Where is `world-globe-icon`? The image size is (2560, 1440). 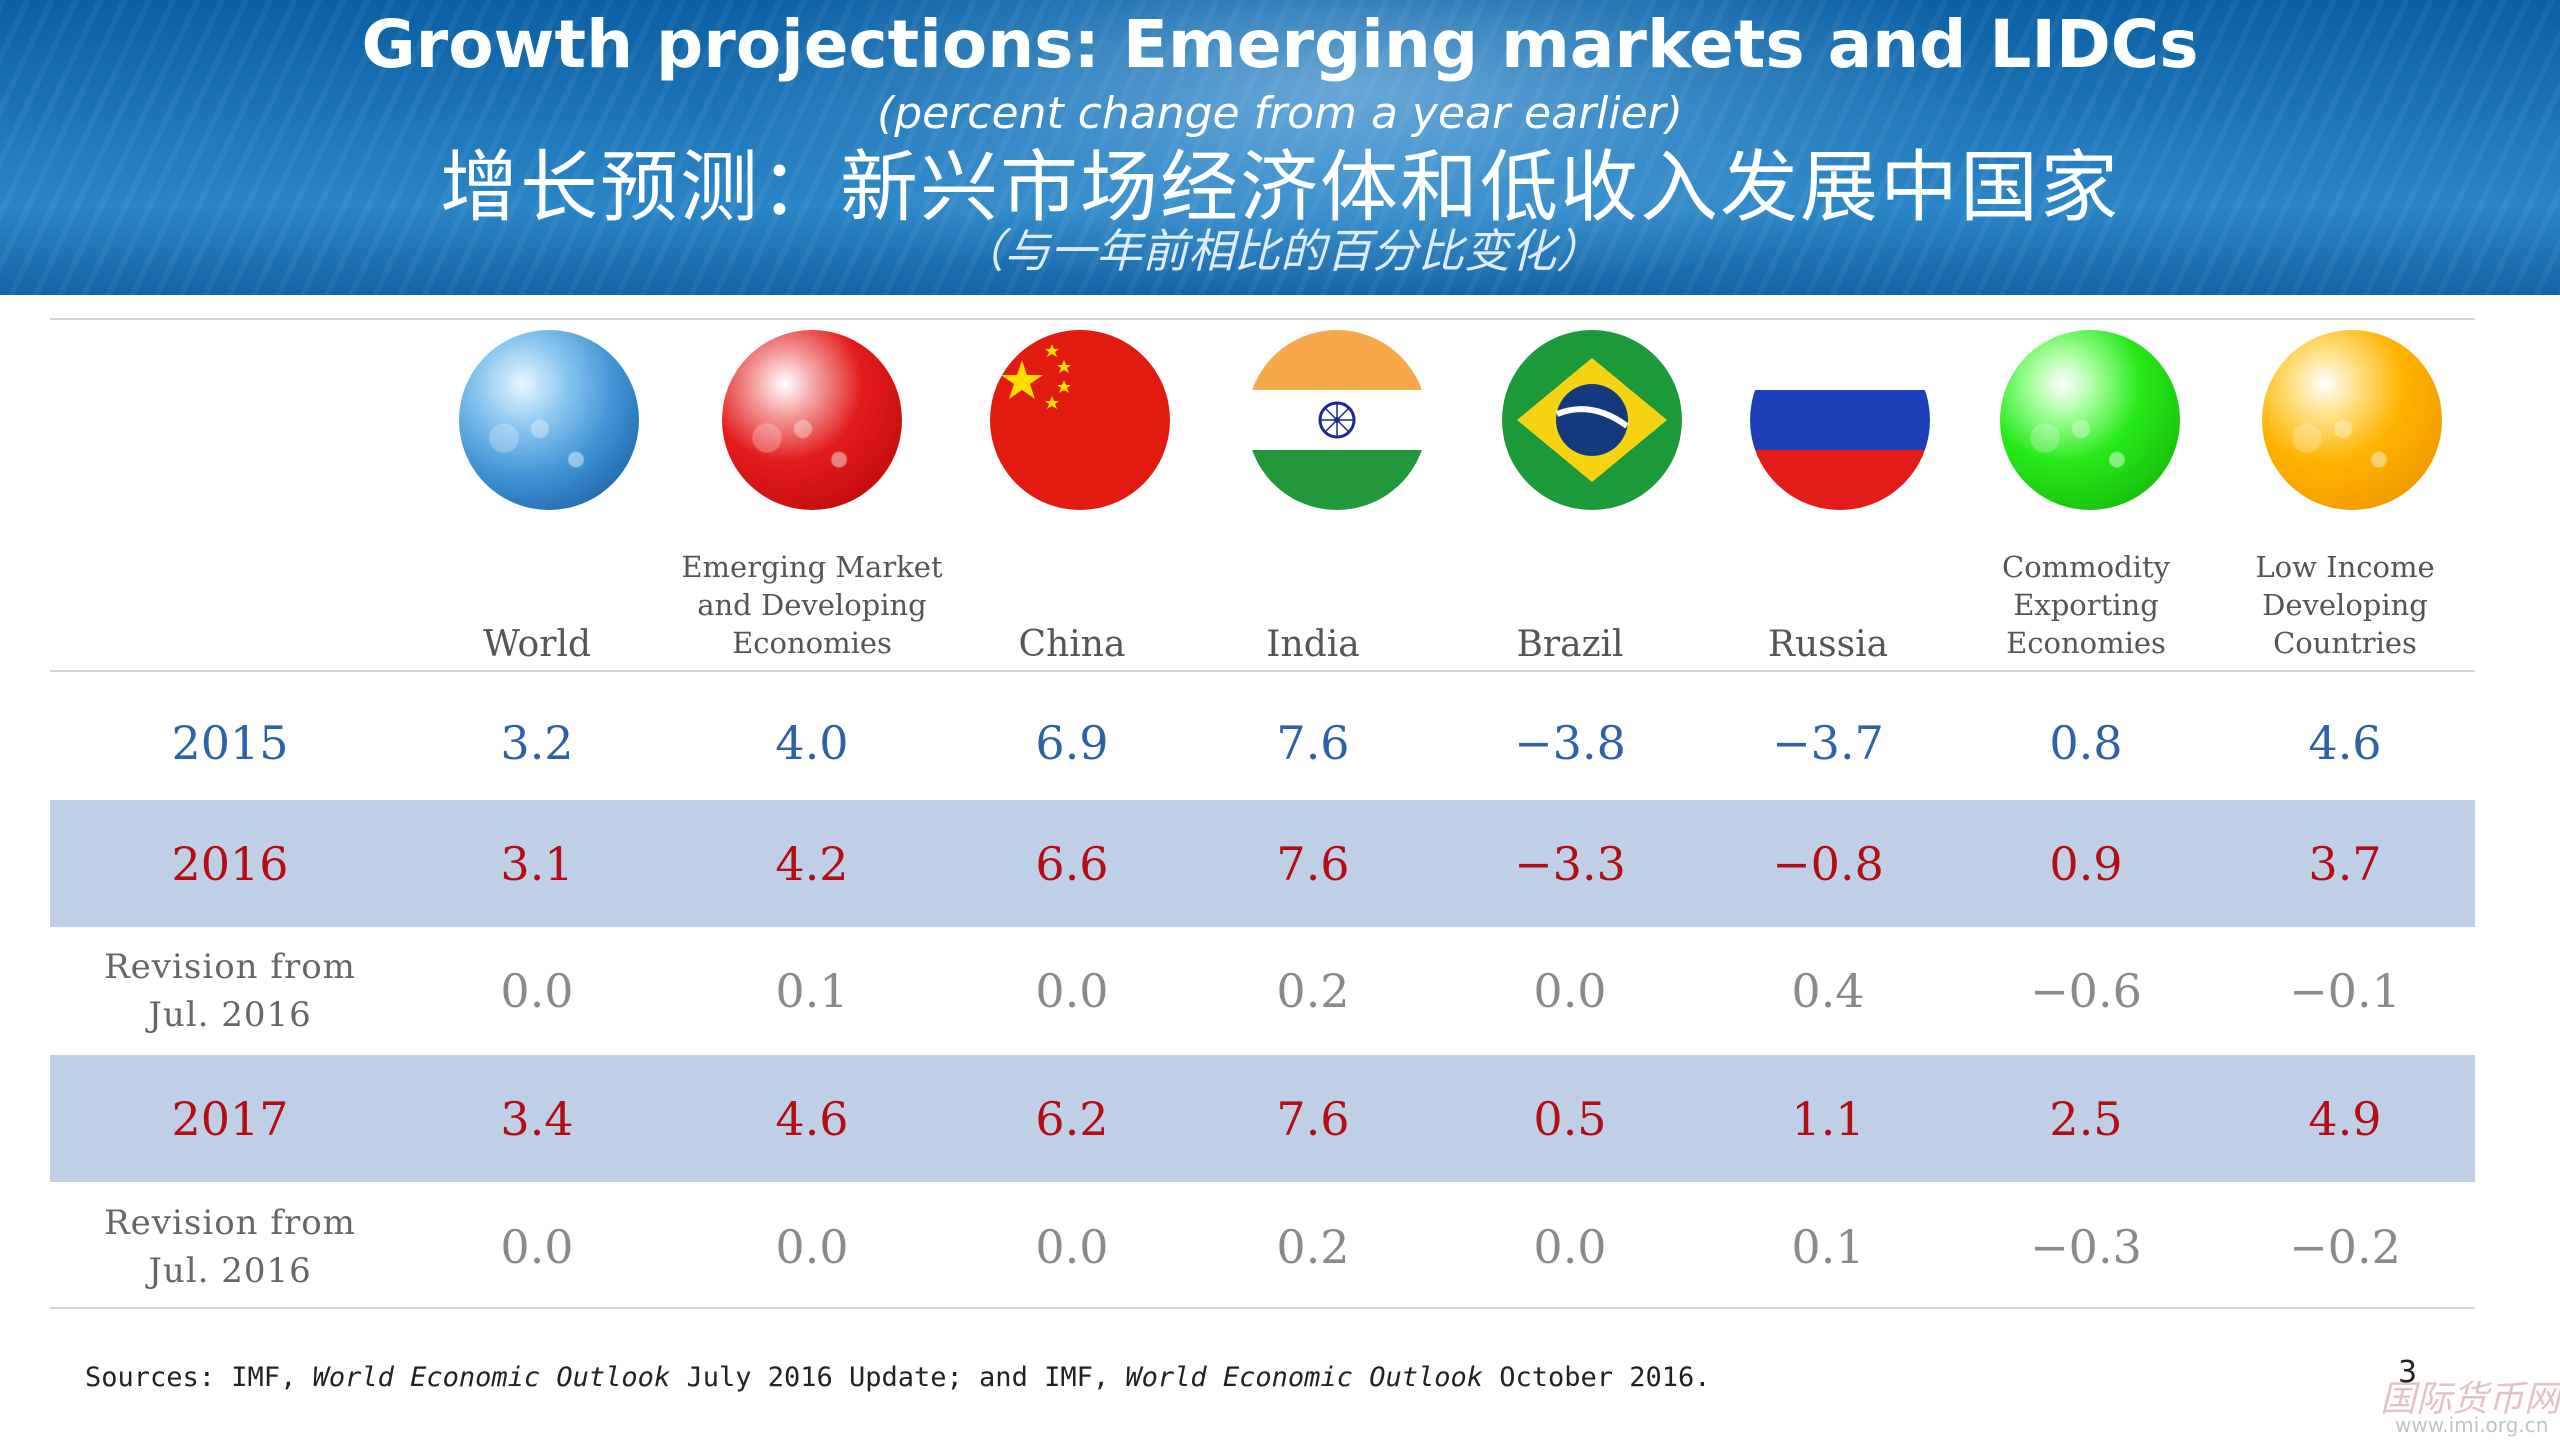 world-globe-icon is located at coordinates (549, 420).